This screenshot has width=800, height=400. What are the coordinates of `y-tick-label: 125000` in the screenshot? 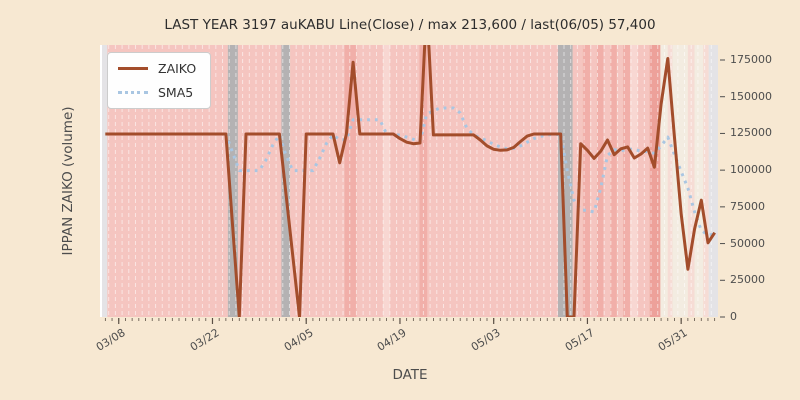 It's located at (751, 133).